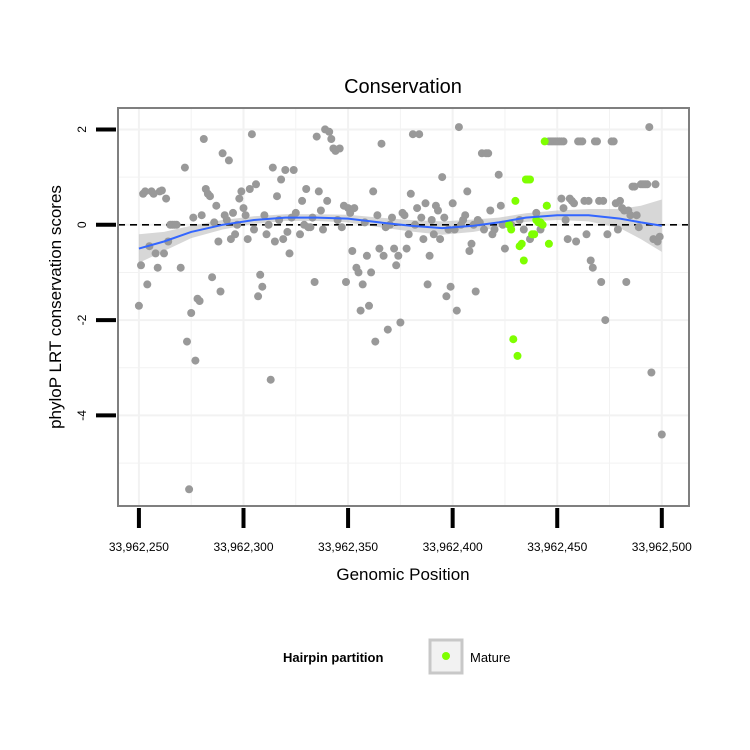 The image size is (750, 750). I want to click on x-tick-label: 33,962,300, so click(243, 547).